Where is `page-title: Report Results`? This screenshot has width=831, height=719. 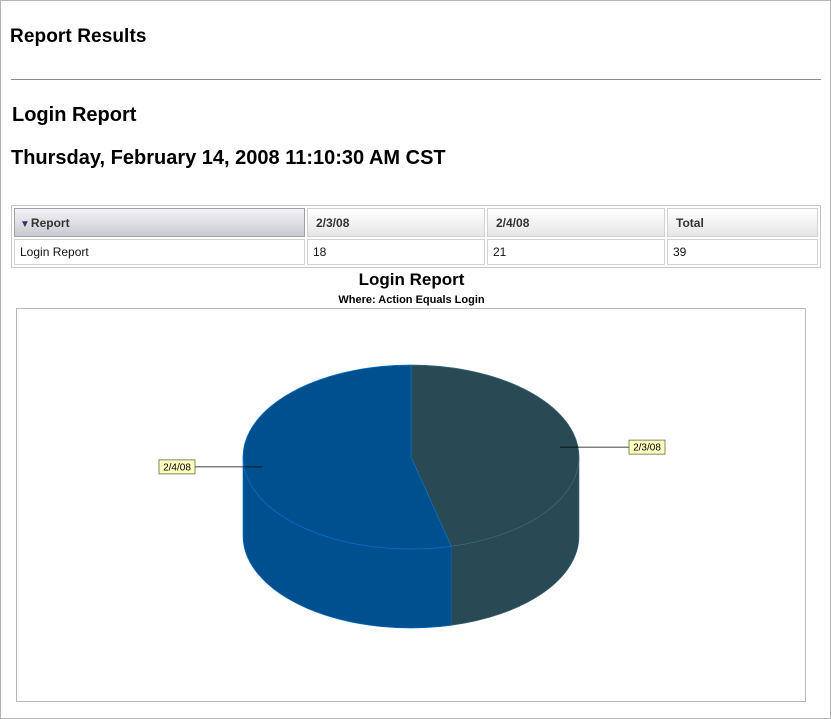 page-title: Report Results is located at coordinates (78, 36).